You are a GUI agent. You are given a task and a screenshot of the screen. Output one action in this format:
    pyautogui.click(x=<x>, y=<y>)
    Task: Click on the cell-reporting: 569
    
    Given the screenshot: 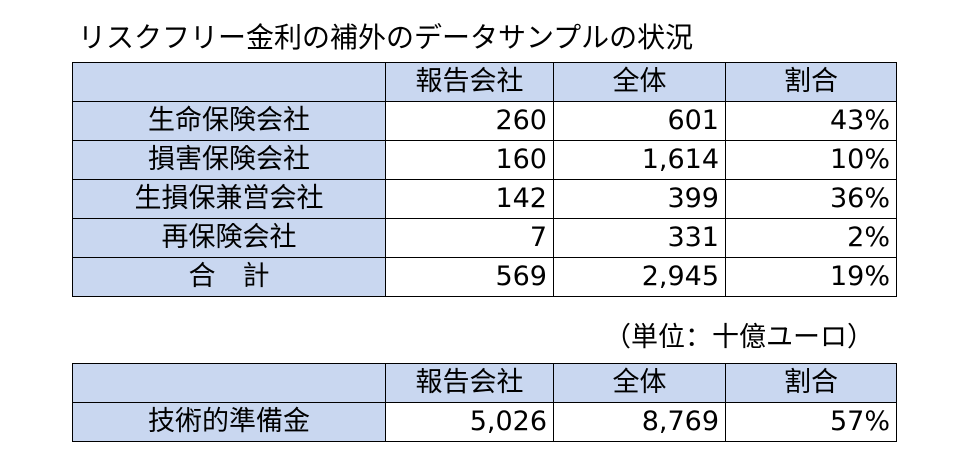 What is the action you would take?
    pyautogui.click(x=469, y=277)
    